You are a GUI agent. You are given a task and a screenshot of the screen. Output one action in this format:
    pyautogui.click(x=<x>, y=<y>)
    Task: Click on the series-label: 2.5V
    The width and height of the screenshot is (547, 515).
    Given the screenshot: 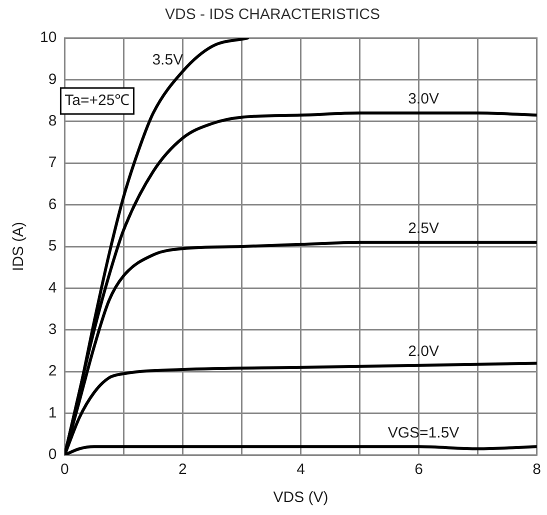 What is the action you would take?
    pyautogui.click(x=423, y=228)
    